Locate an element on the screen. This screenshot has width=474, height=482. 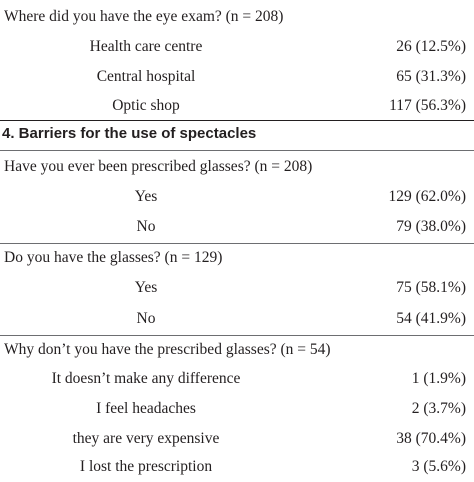
table-row: I feel headaches 2 (3.7%) is located at coordinates (281, 408).